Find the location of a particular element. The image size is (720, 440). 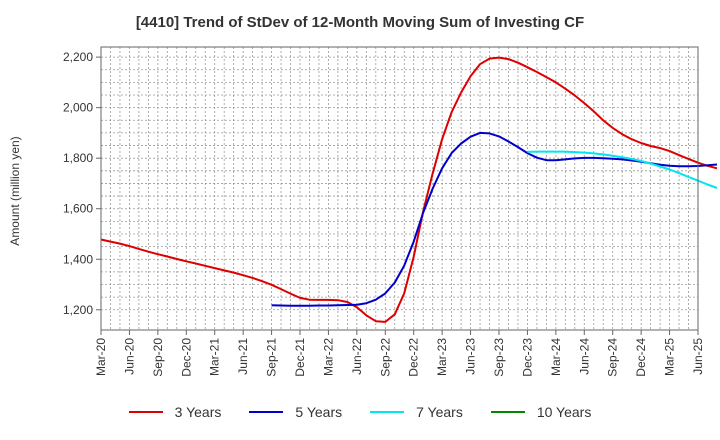

legend-label-7-years: 7 Years is located at coordinates (439, 412).